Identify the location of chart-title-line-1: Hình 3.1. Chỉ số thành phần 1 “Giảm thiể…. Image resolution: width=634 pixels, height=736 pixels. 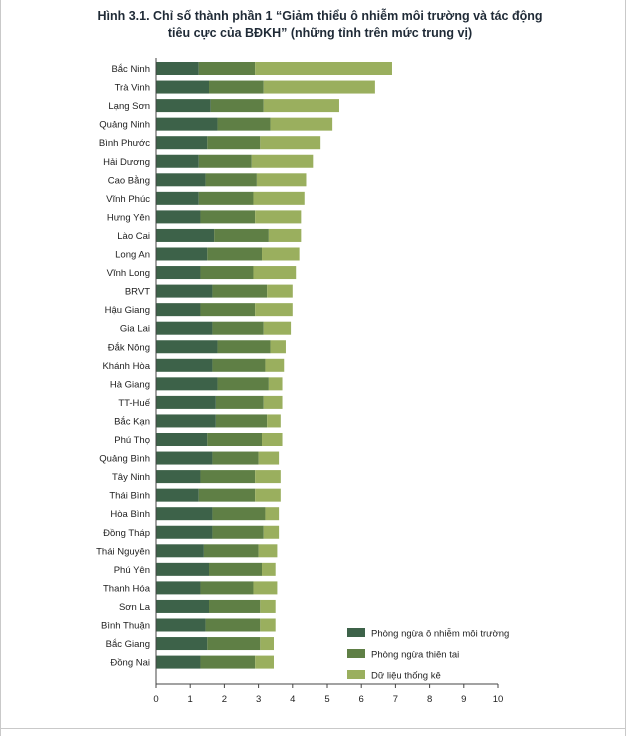
(320, 16).